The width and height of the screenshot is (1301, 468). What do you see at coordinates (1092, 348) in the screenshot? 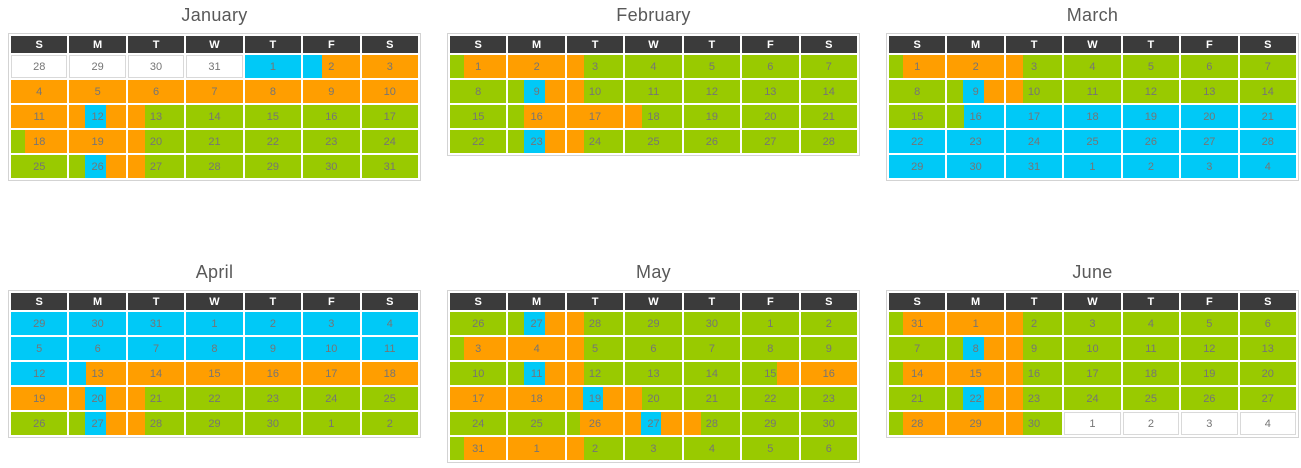
I see `day-cell: 10` at bounding box center [1092, 348].